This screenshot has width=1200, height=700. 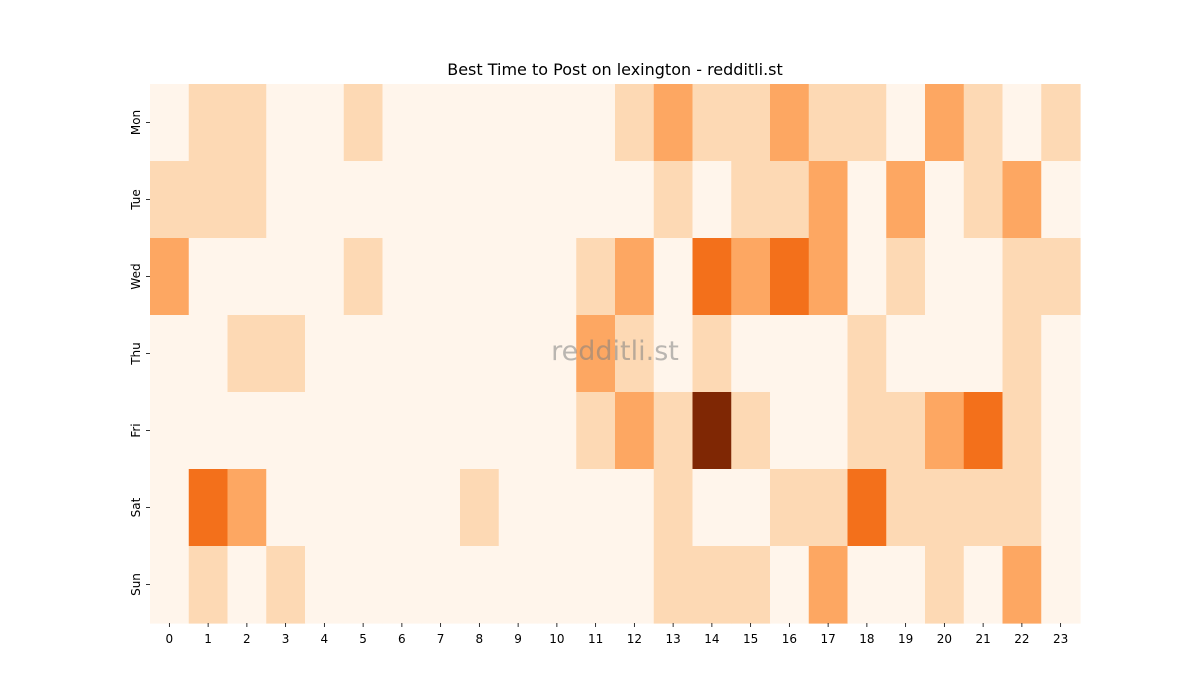 I want to click on x-tick-label: 21, so click(x=982, y=639).